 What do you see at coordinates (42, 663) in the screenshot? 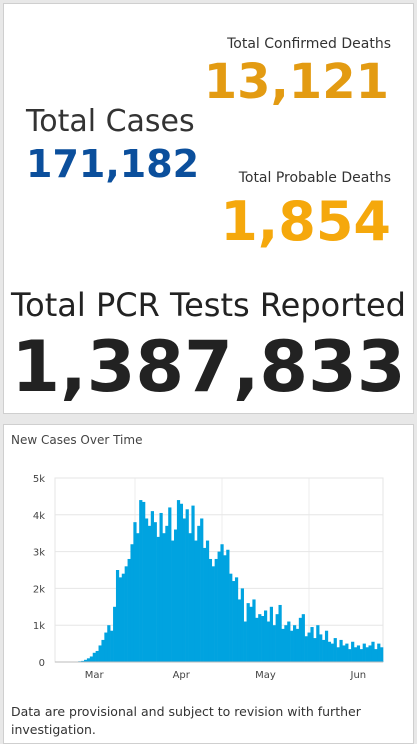
I see `y-tick-label: 0` at bounding box center [42, 663].